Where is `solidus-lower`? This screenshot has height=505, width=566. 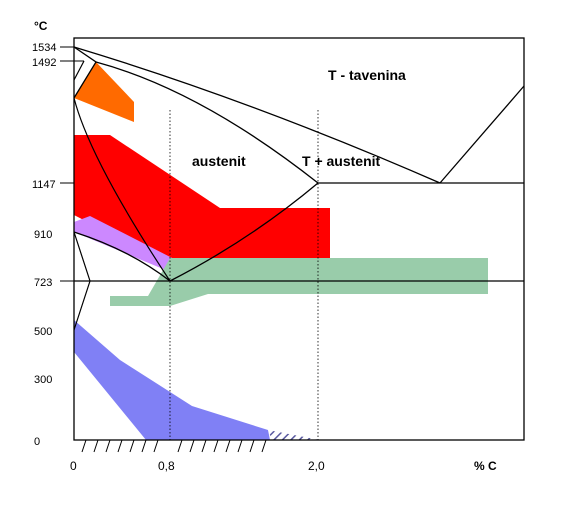
solidus-lower is located at coordinates (122, 189).